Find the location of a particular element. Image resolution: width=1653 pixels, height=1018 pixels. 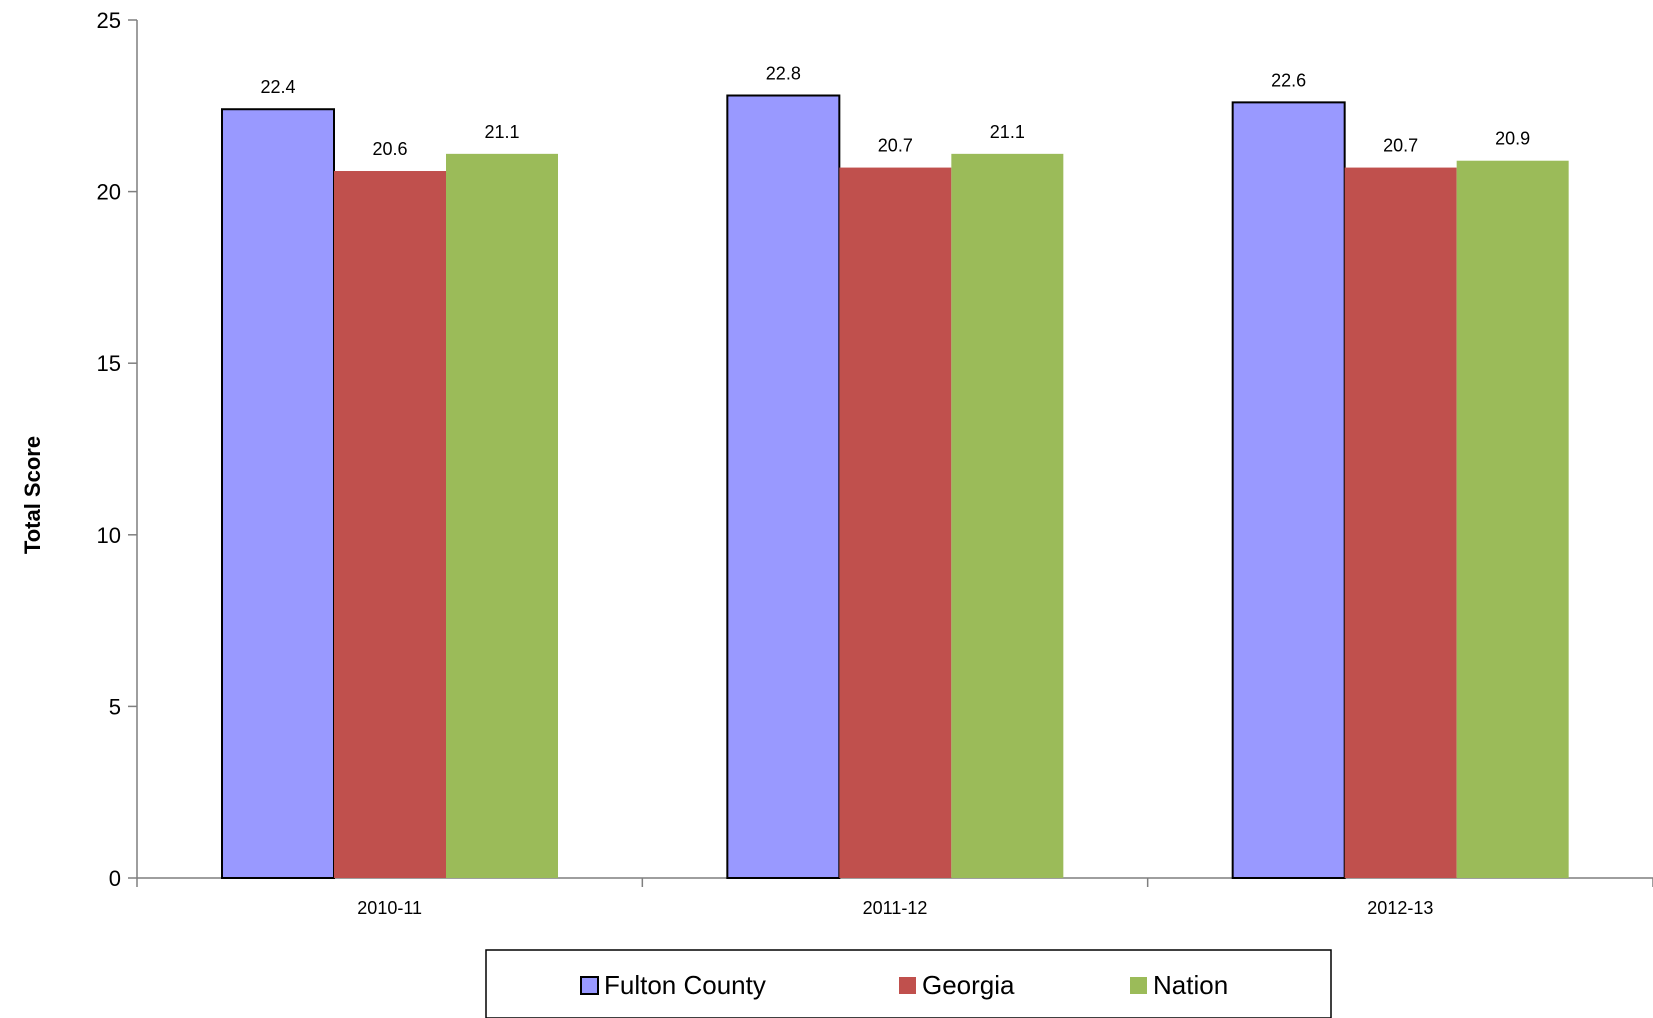

x-tick-label: 2012-13 is located at coordinates (1400, 908).